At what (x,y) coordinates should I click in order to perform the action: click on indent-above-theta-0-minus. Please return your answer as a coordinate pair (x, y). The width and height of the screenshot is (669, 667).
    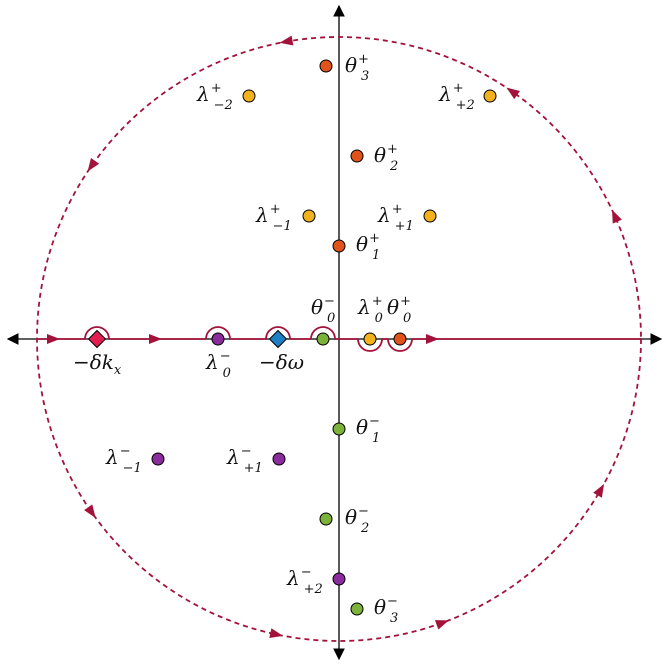
    Looking at the image, I should click on (323, 333).